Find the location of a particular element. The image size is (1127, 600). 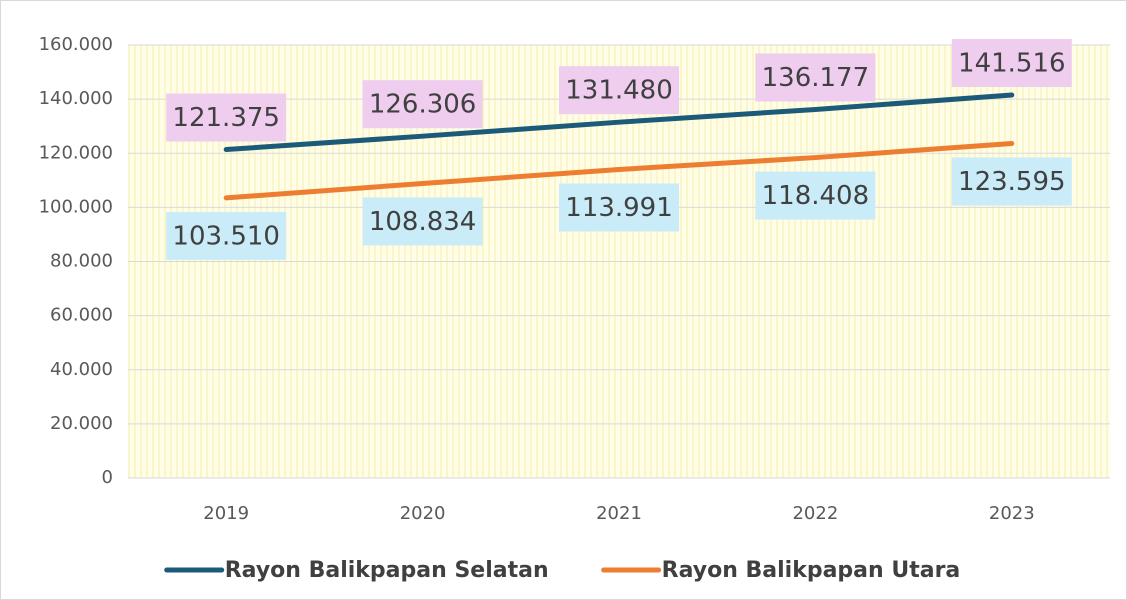

data-label: 131.480 is located at coordinates (619, 91).